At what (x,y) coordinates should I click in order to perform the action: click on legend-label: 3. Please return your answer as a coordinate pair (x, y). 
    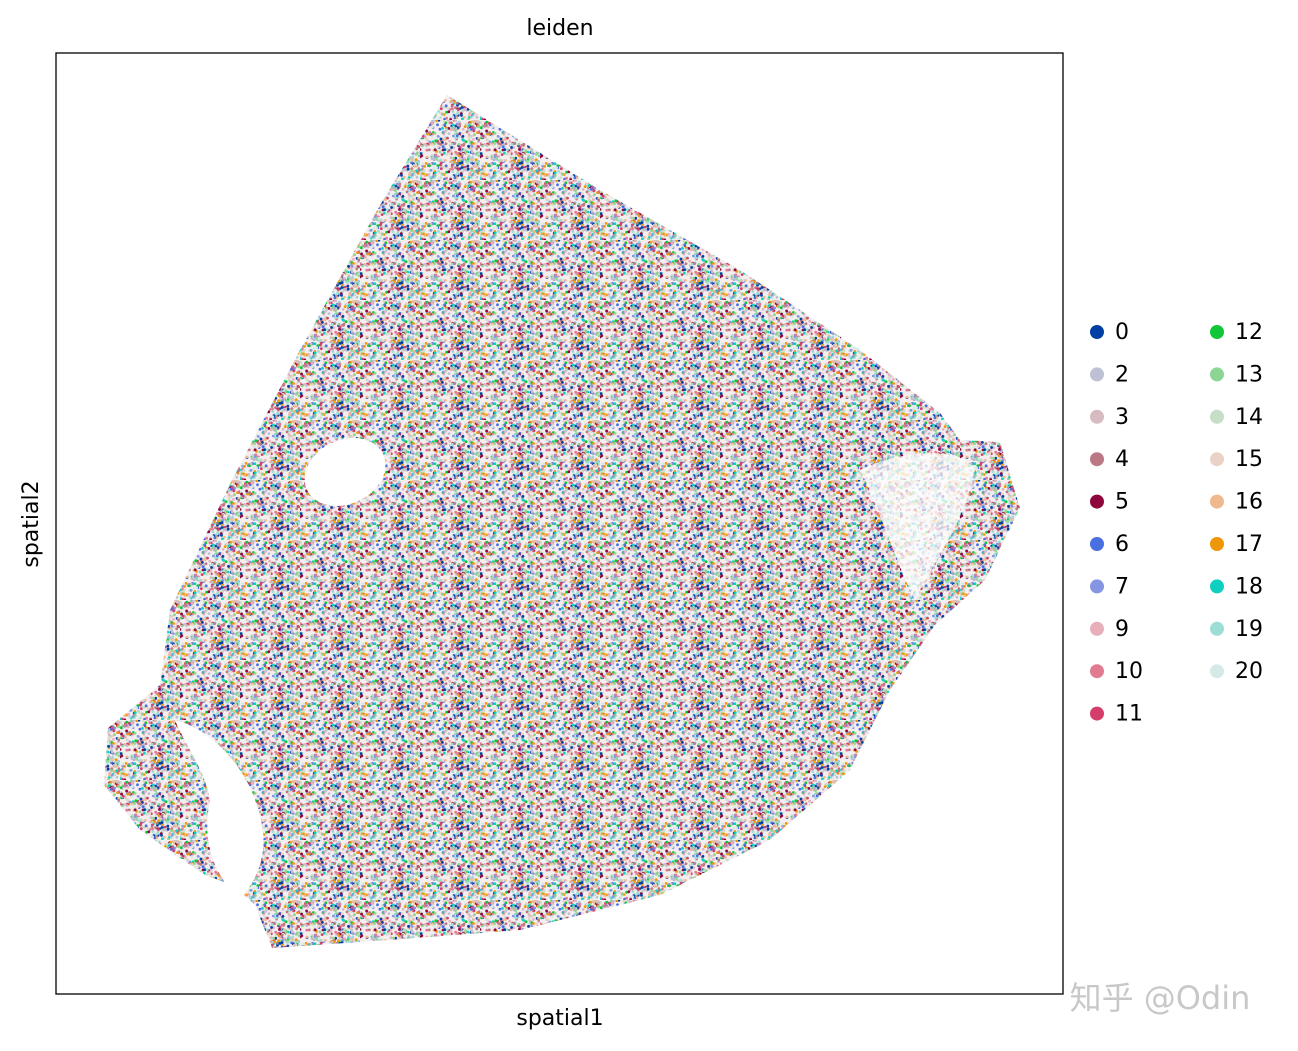
    Looking at the image, I should click on (1122, 417).